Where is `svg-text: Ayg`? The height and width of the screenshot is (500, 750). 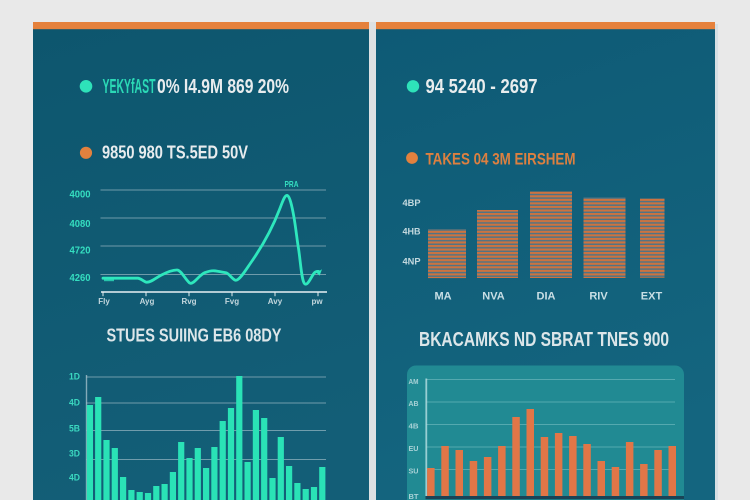
svg-text: Ayg is located at coordinates (147, 301).